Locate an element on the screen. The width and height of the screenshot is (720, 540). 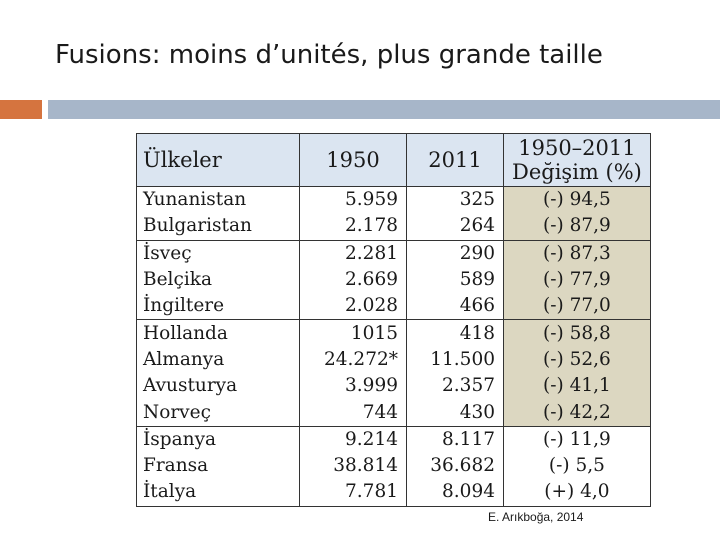
change-cell: (-) 94,5 is located at coordinates (577, 200).